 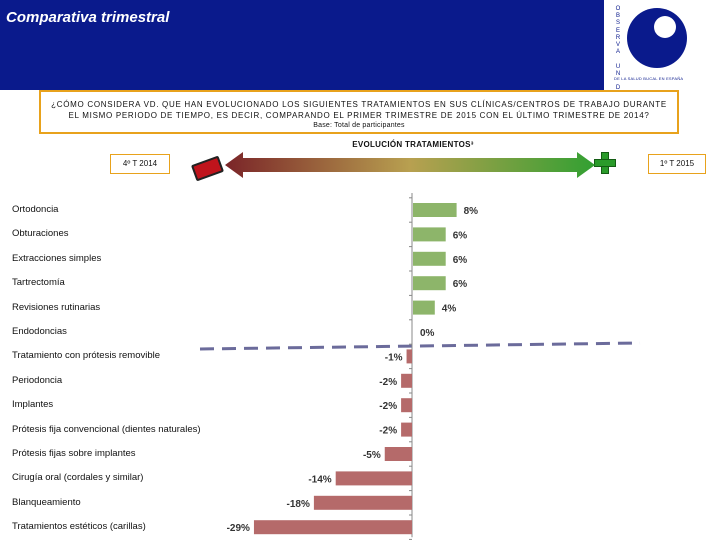 What do you see at coordinates (238, 528) in the screenshot?
I see `data-label: -29%` at bounding box center [238, 528].